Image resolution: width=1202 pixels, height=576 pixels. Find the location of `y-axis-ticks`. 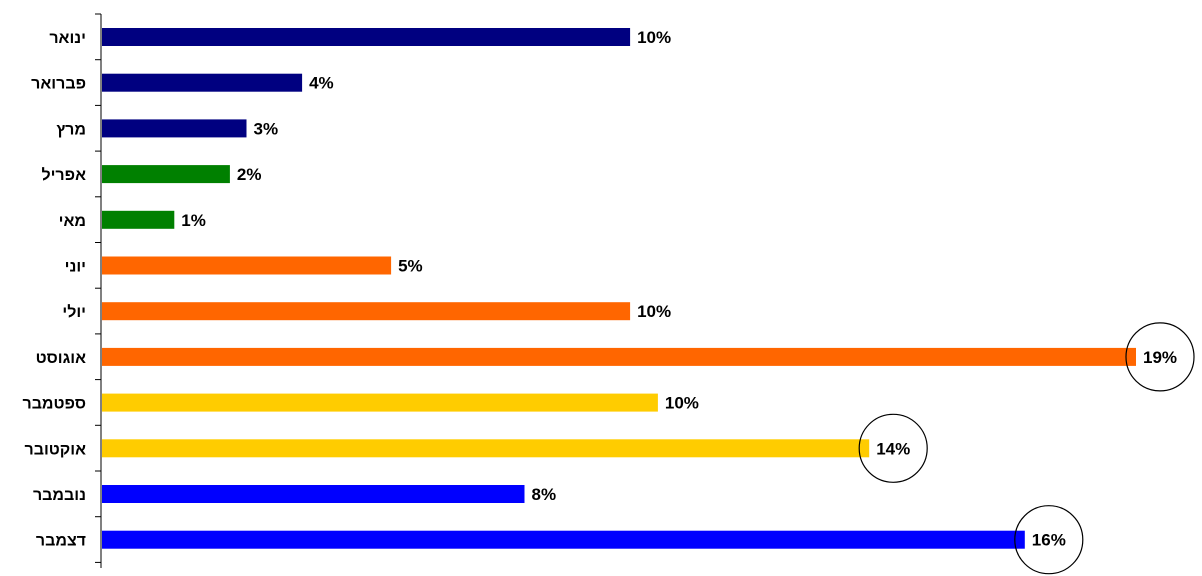

y-axis-ticks is located at coordinates (98, 288).